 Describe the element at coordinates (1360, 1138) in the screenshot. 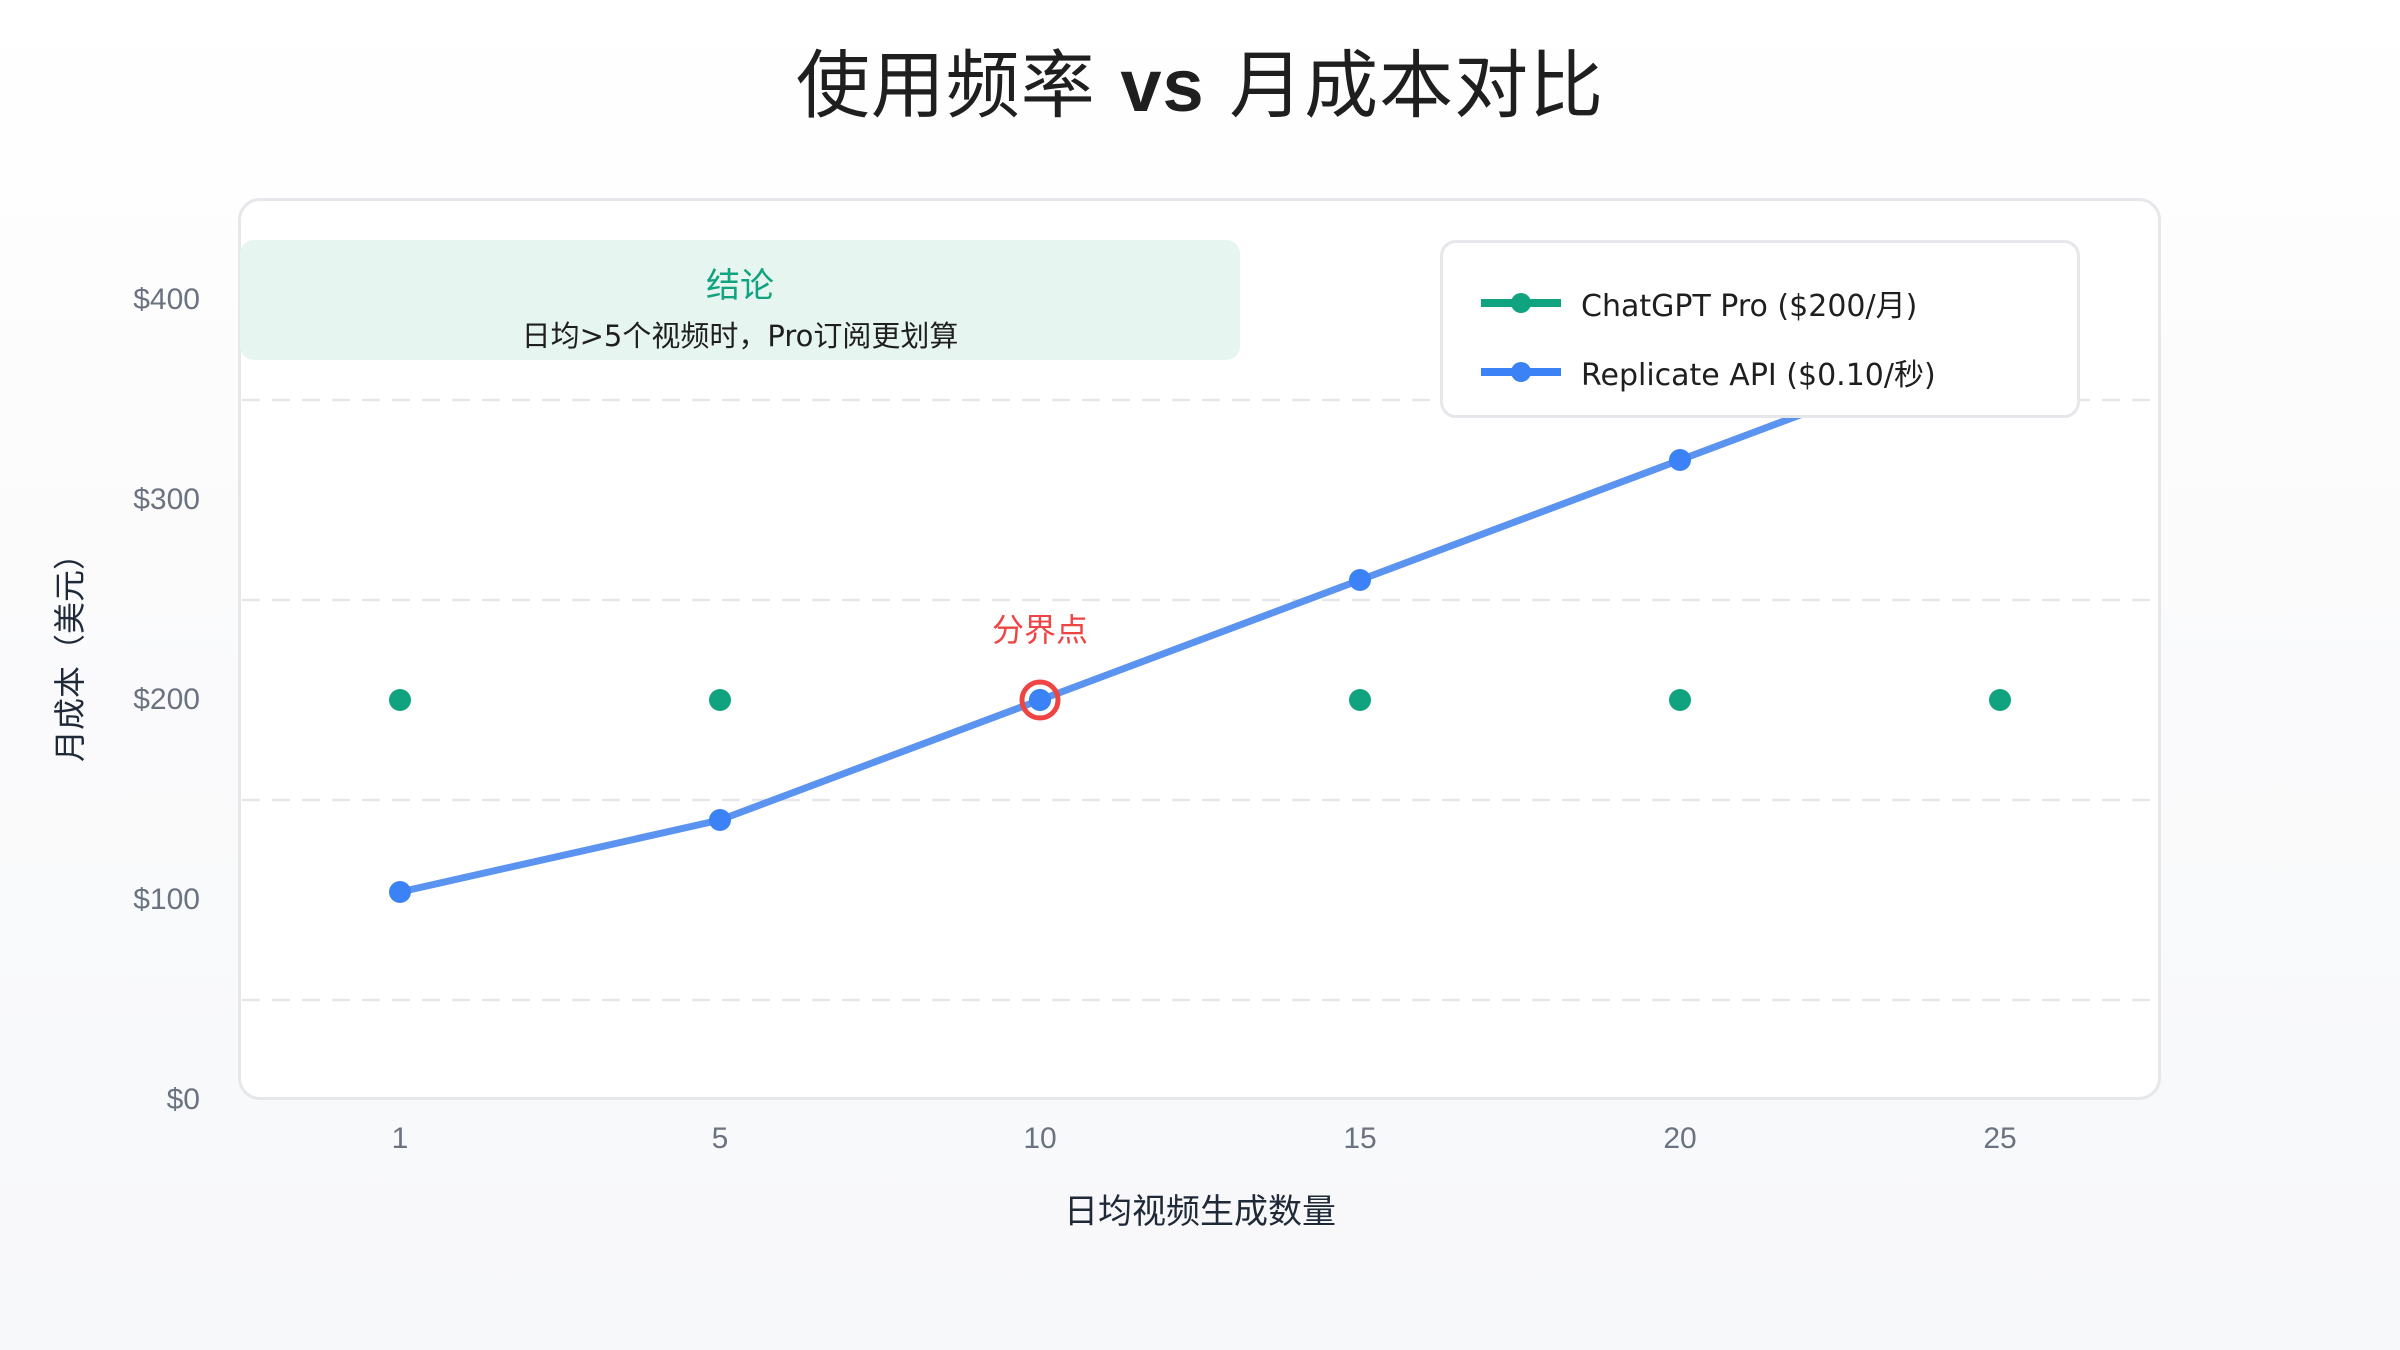

I see `x-tick-label: 15` at that location.